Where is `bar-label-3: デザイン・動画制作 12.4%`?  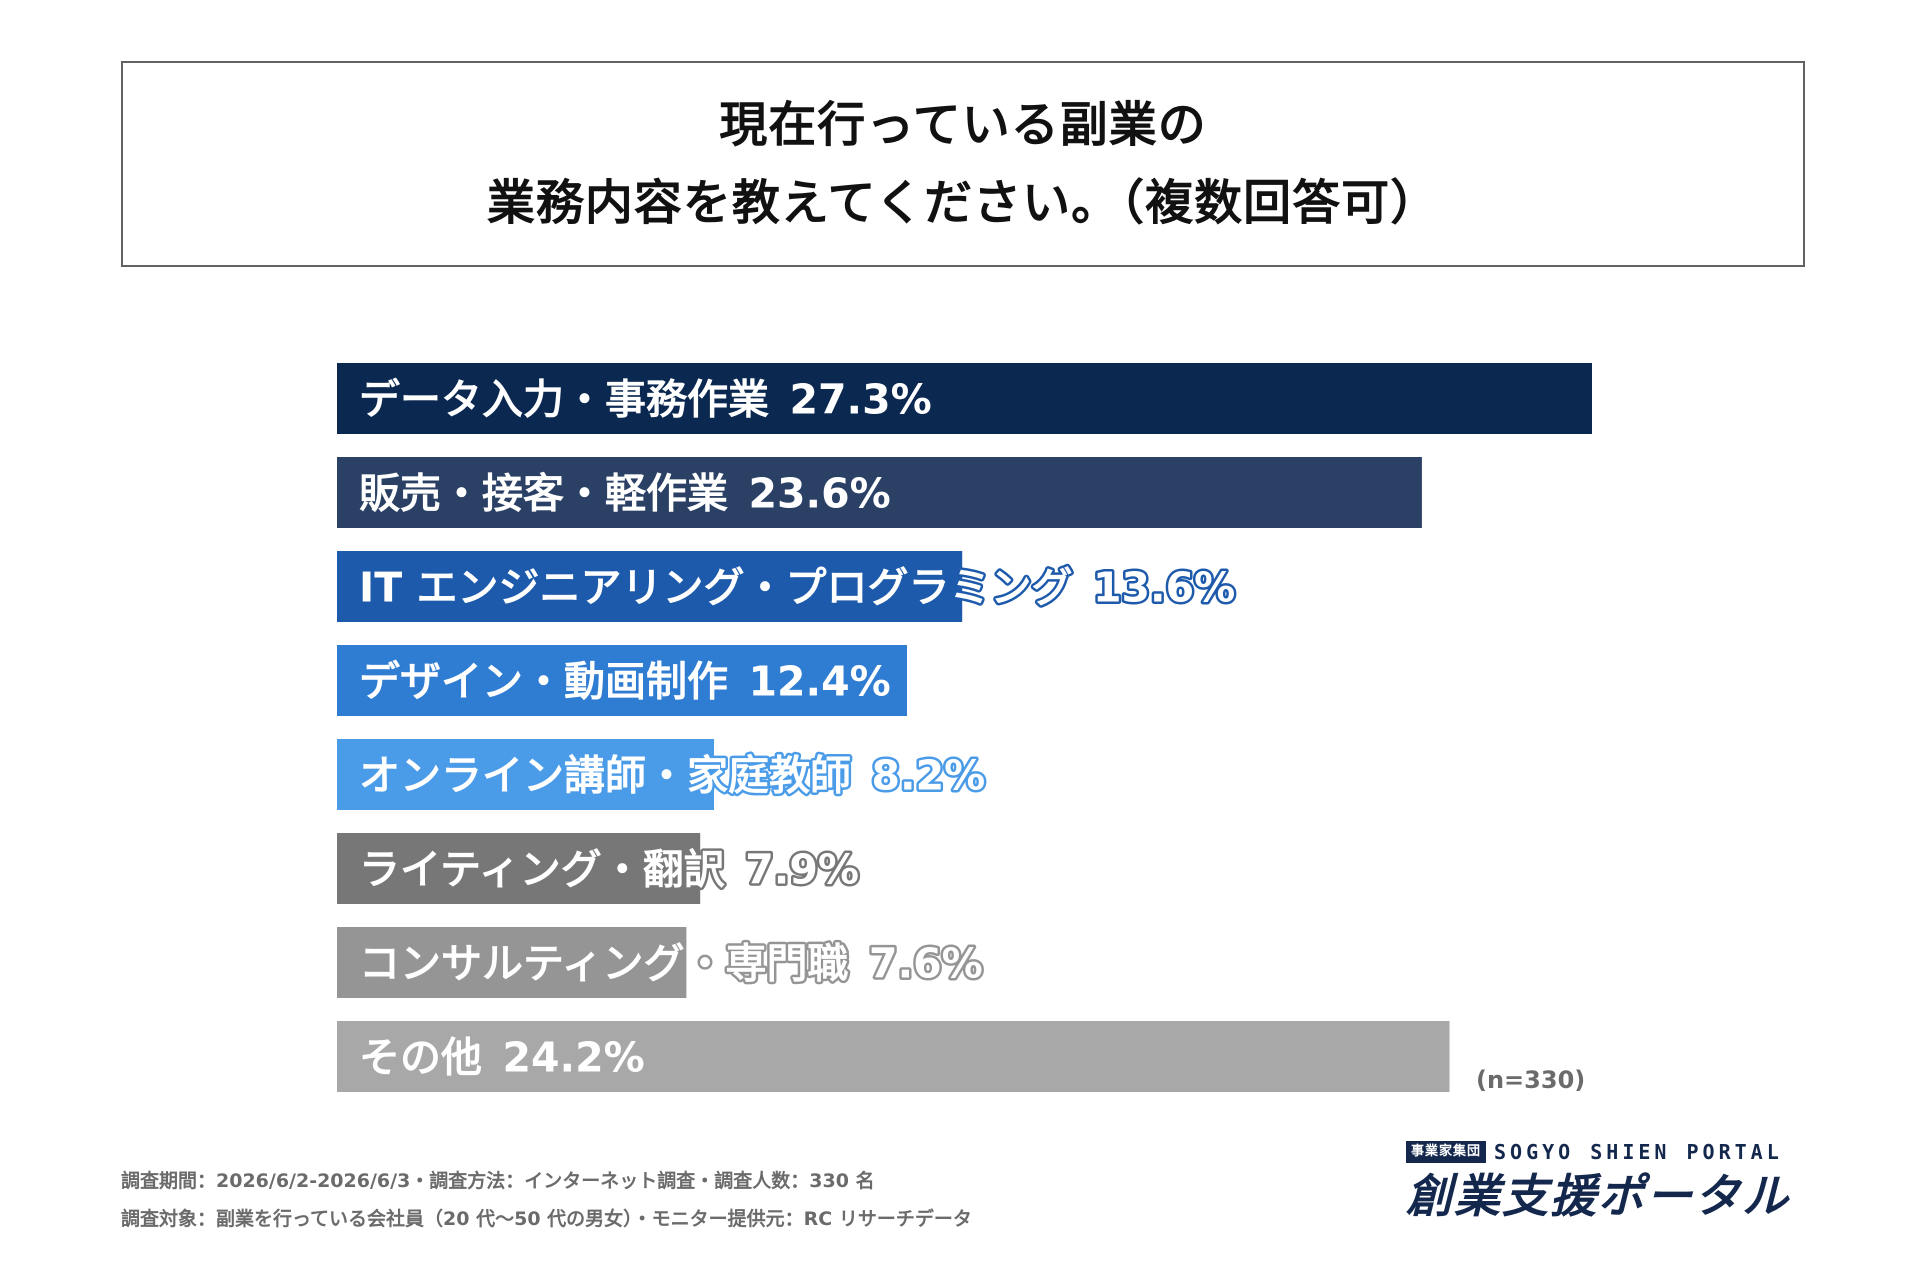
bar-label-3: デザイン・動画制作 12.4% is located at coordinates (625, 682).